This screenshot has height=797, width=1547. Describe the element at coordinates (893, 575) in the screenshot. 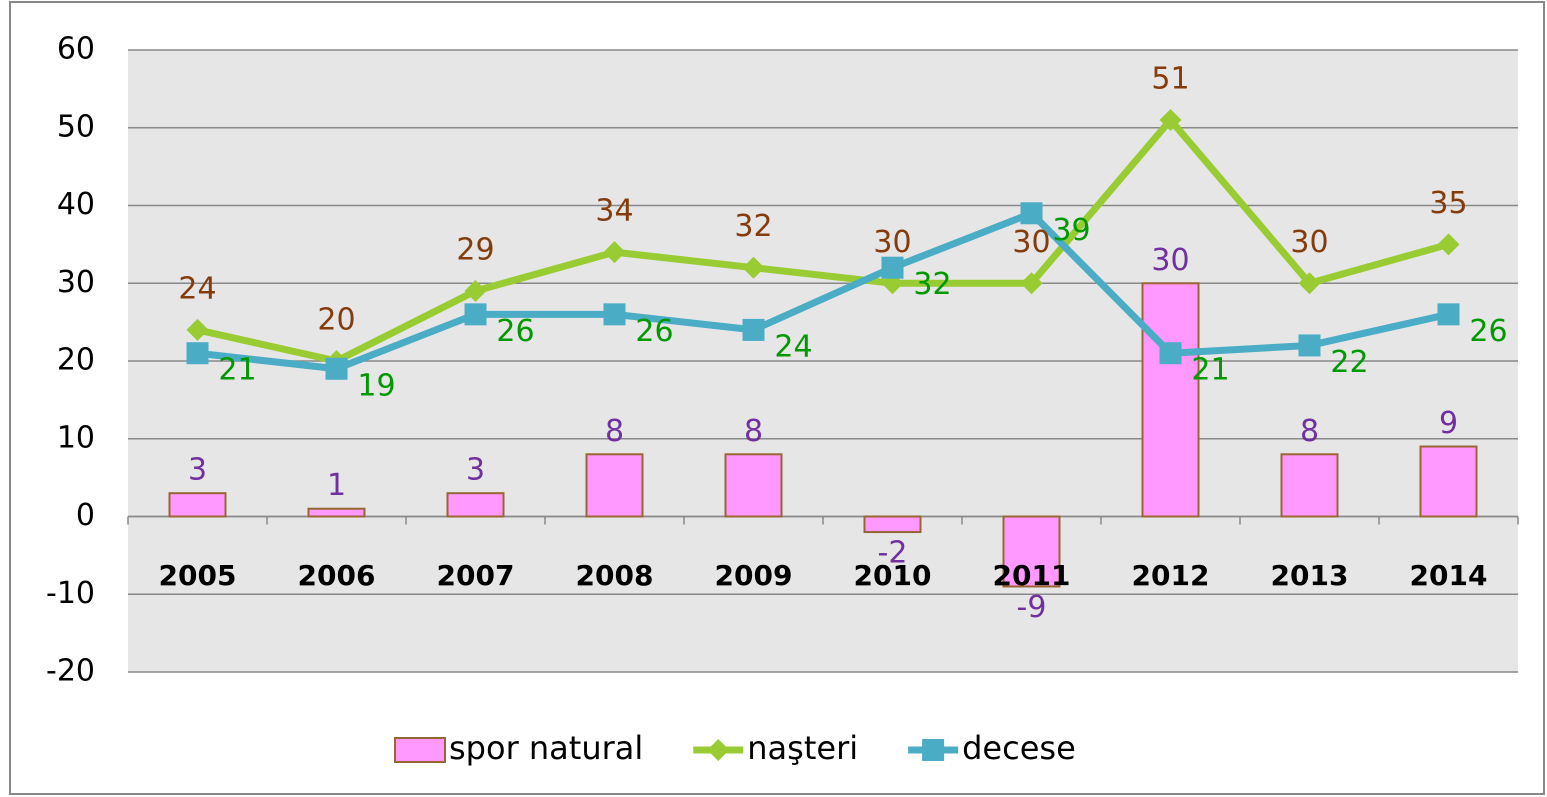

I see `x-tick-label: 2010` at that location.